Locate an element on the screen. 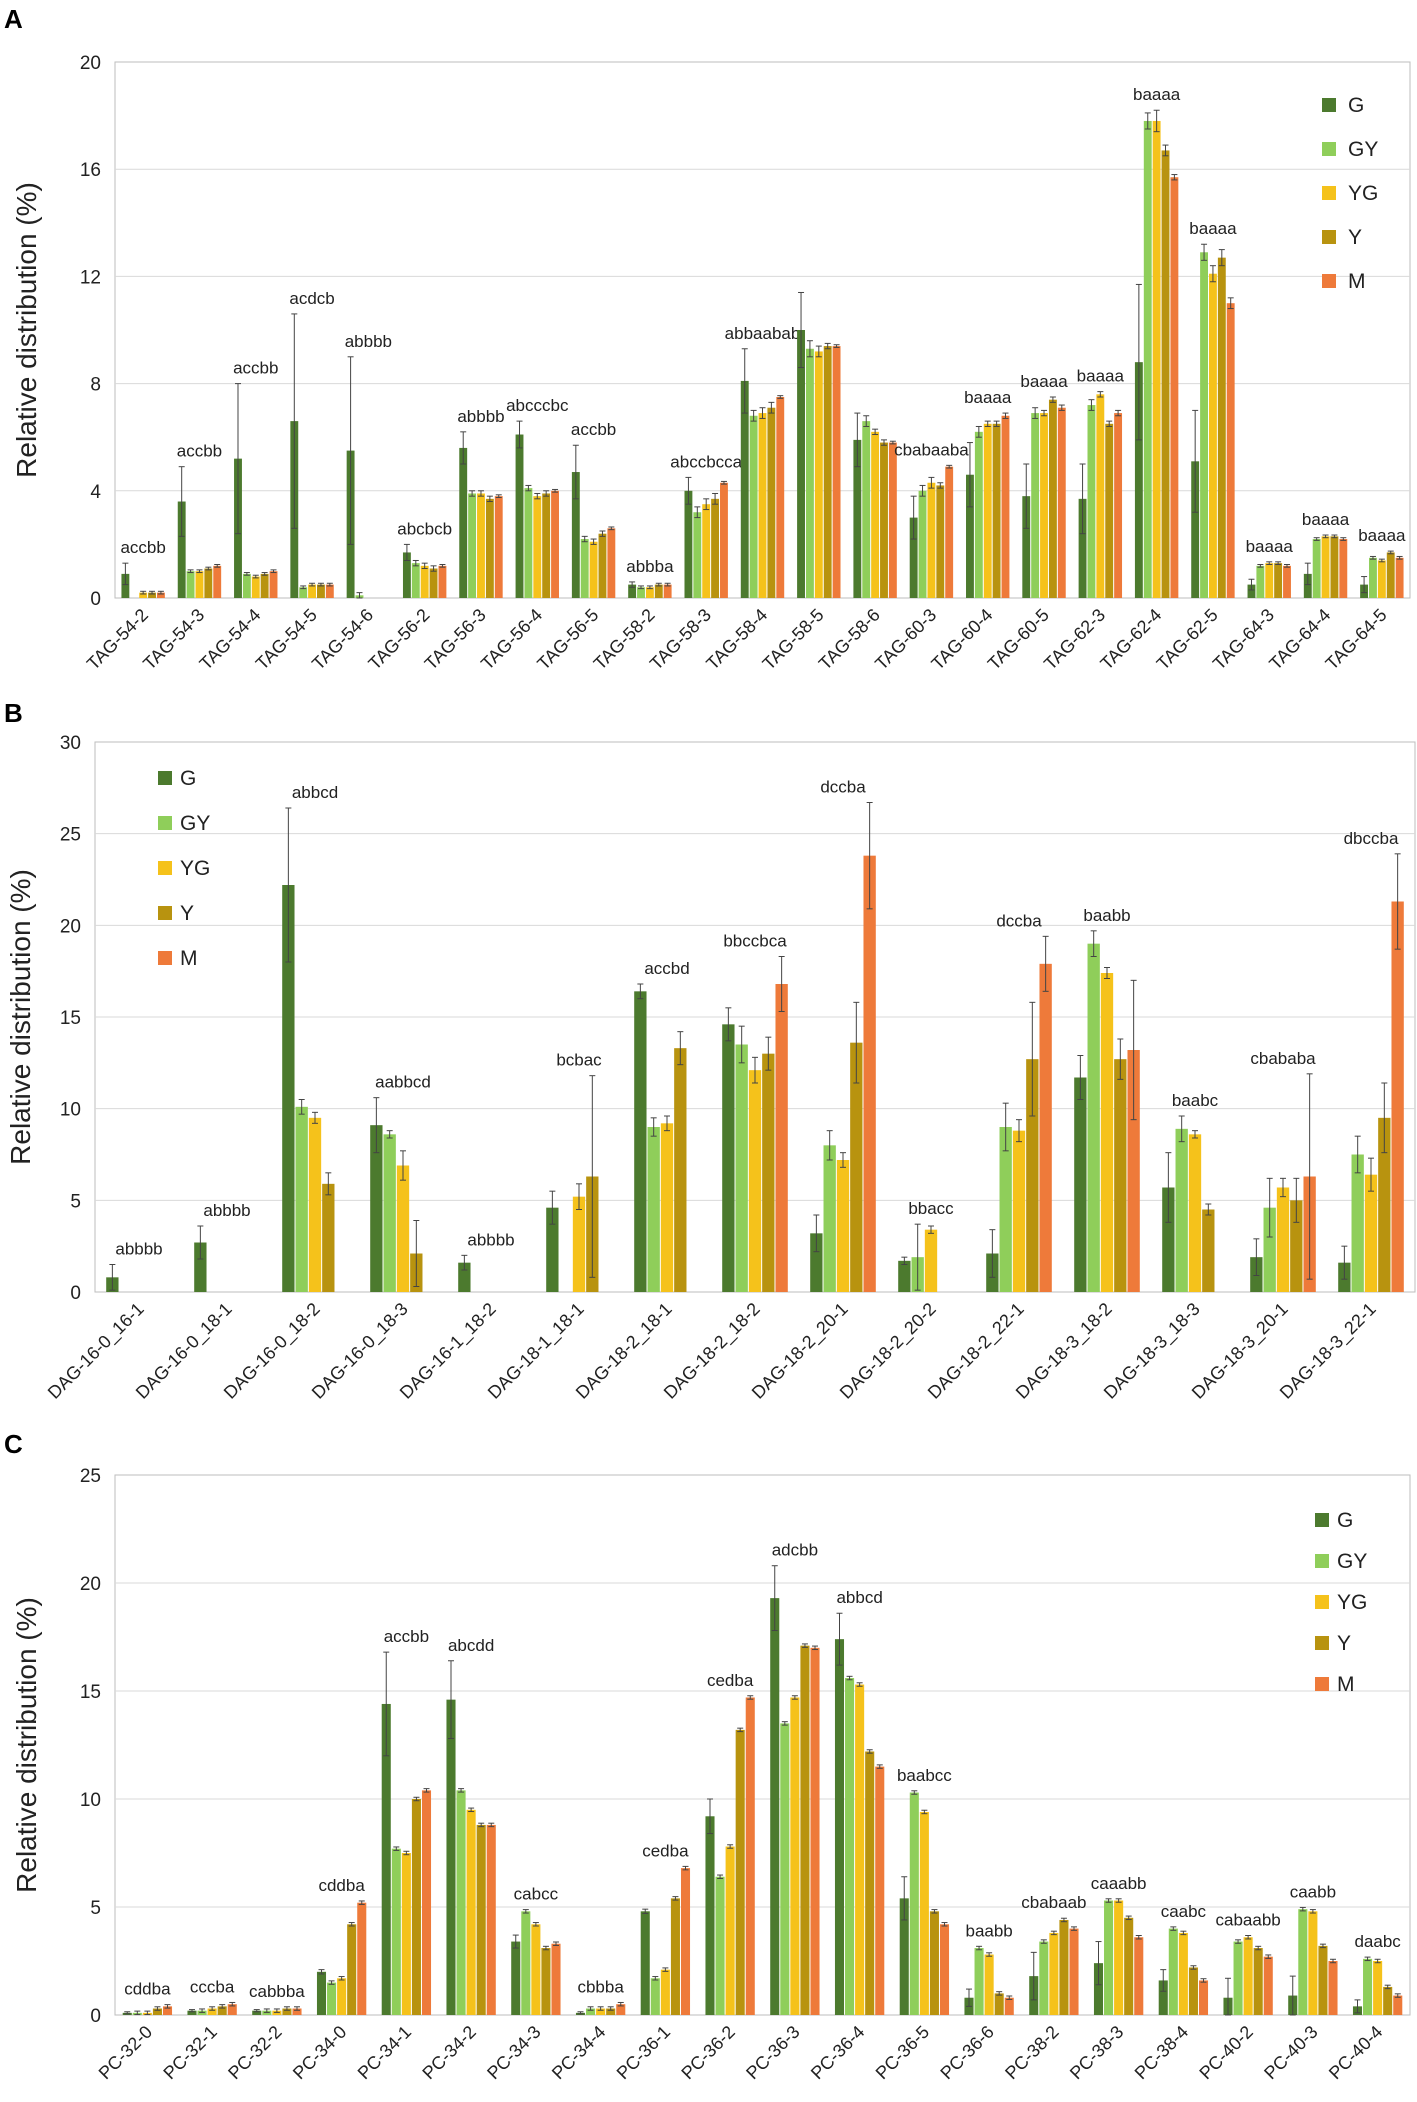 This screenshot has height=2102, width=1417. significance-label: dccba is located at coordinates (843, 787).